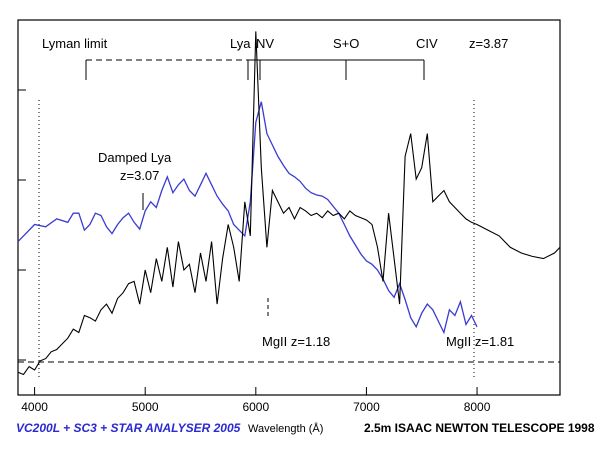 This screenshot has height=450, width=600. I want to click on x-tick-label: 4000, so click(34, 407).